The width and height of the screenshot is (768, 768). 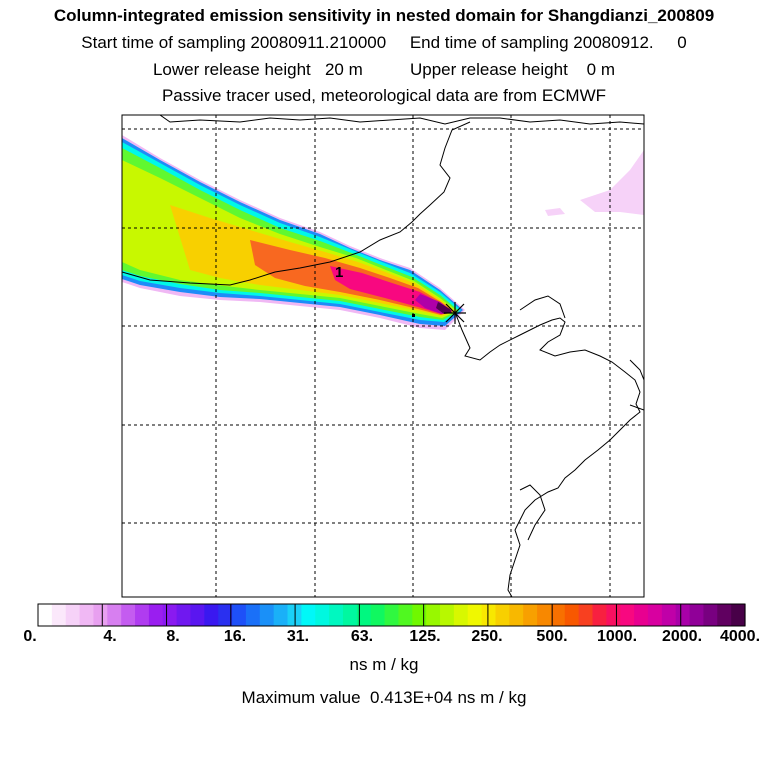 What do you see at coordinates (401, 120) in the screenshot?
I see `border-line-north` at bounding box center [401, 120].